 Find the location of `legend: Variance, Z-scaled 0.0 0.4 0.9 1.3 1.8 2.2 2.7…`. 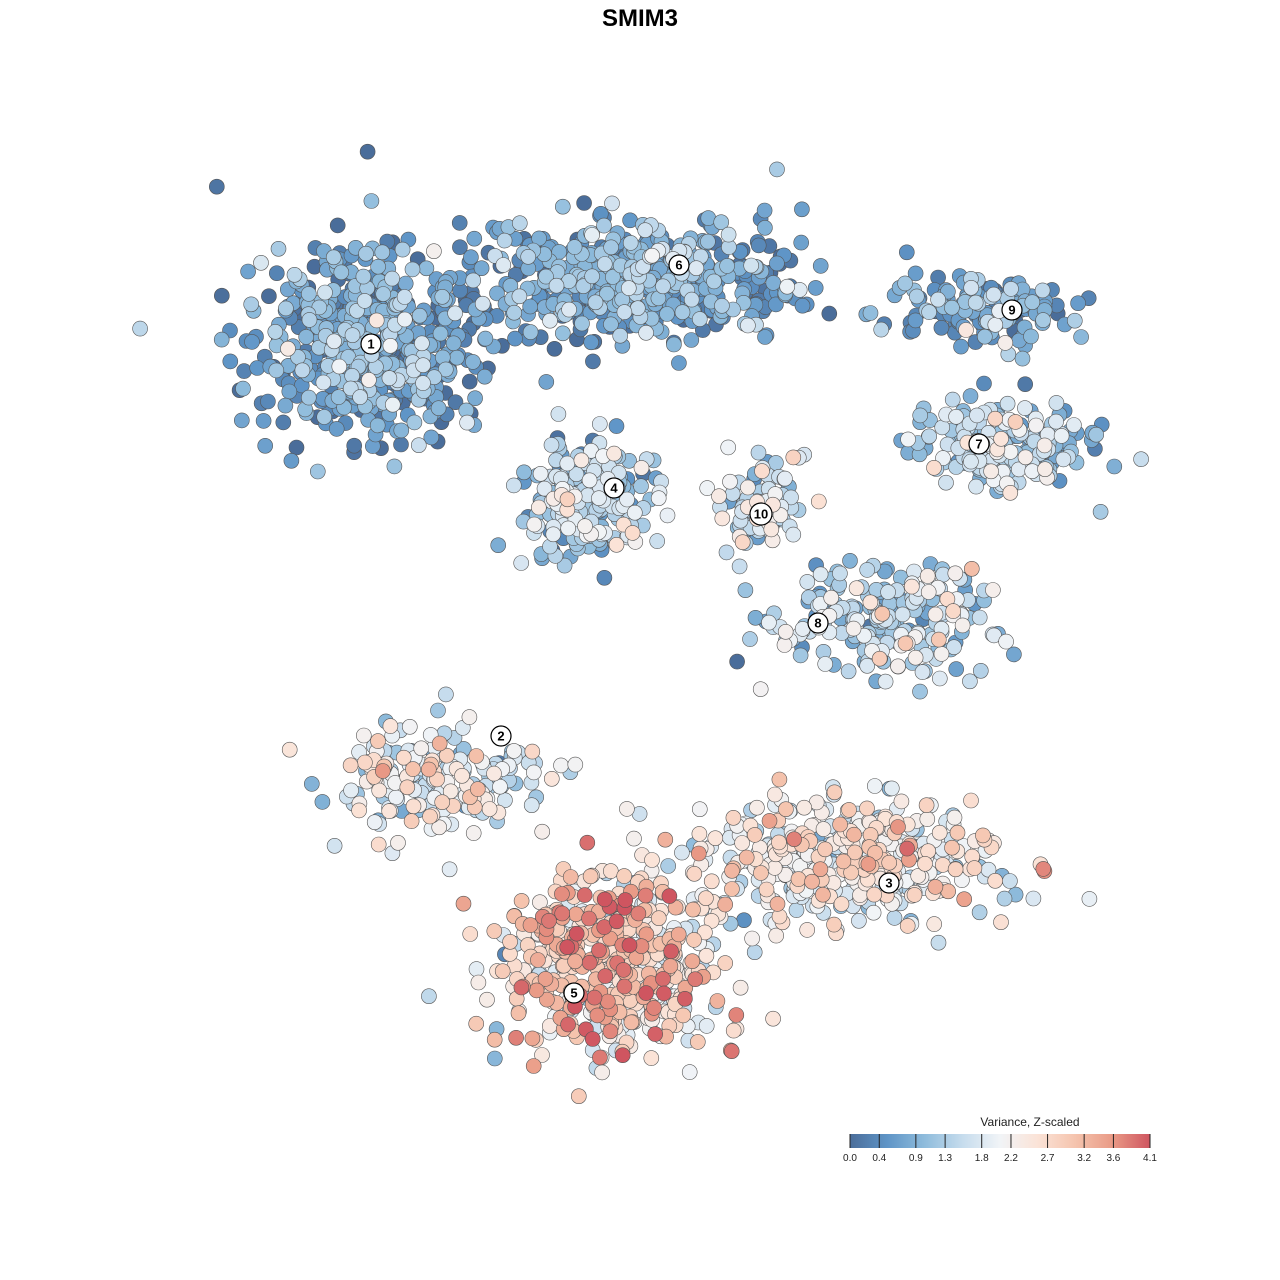

legend: Variance, Z-scaled 0.0 0.4 0.9 1.3 1.8 2.2 2.7… is located at coordinates (1000, 1139).